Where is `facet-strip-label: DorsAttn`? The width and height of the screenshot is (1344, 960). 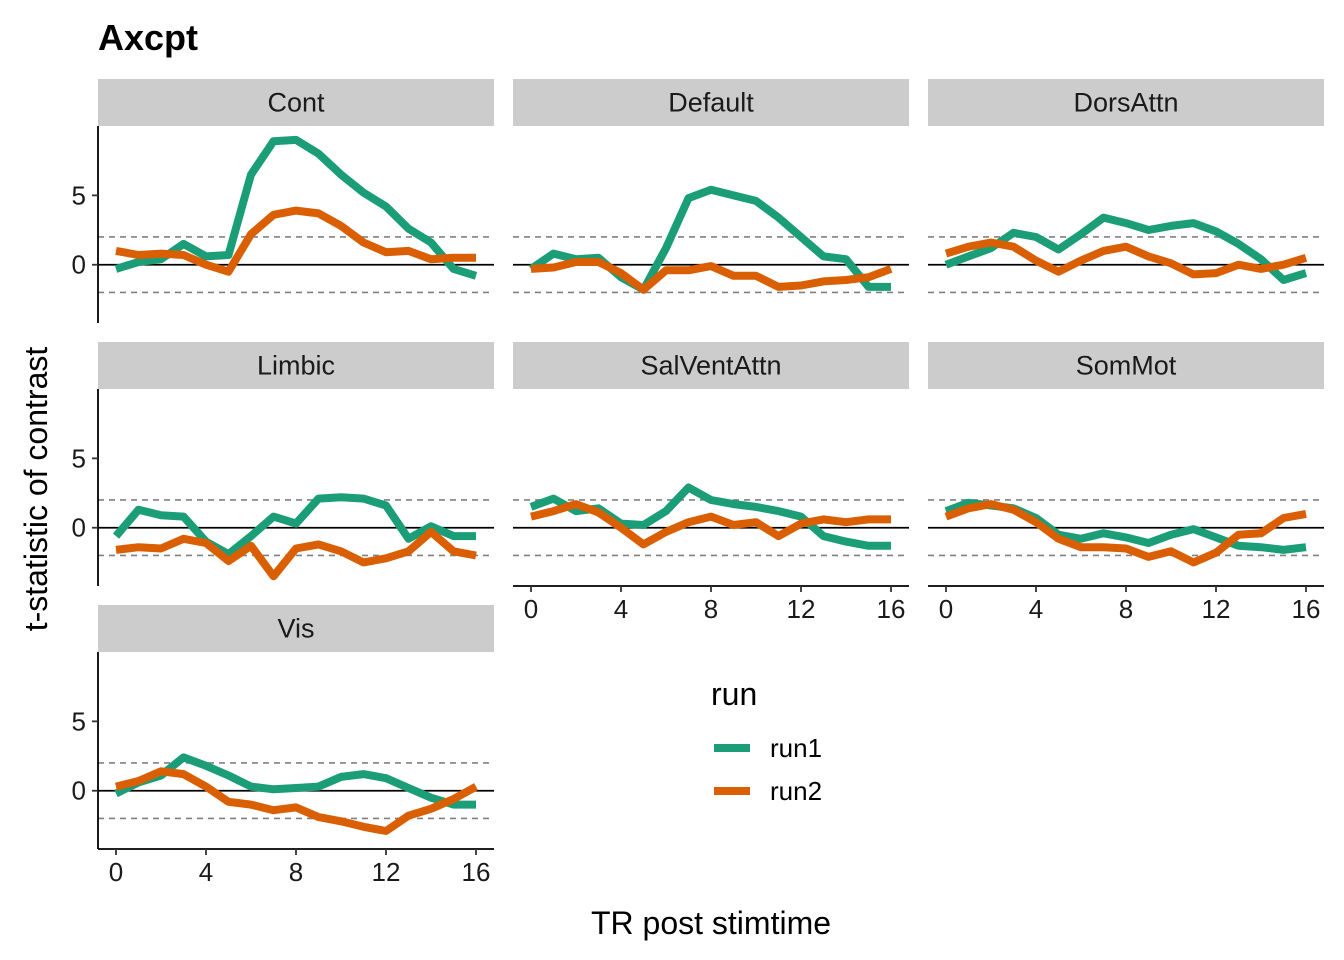 facet-strip-label: DorsAttn is located at coordinates (1125, 103).